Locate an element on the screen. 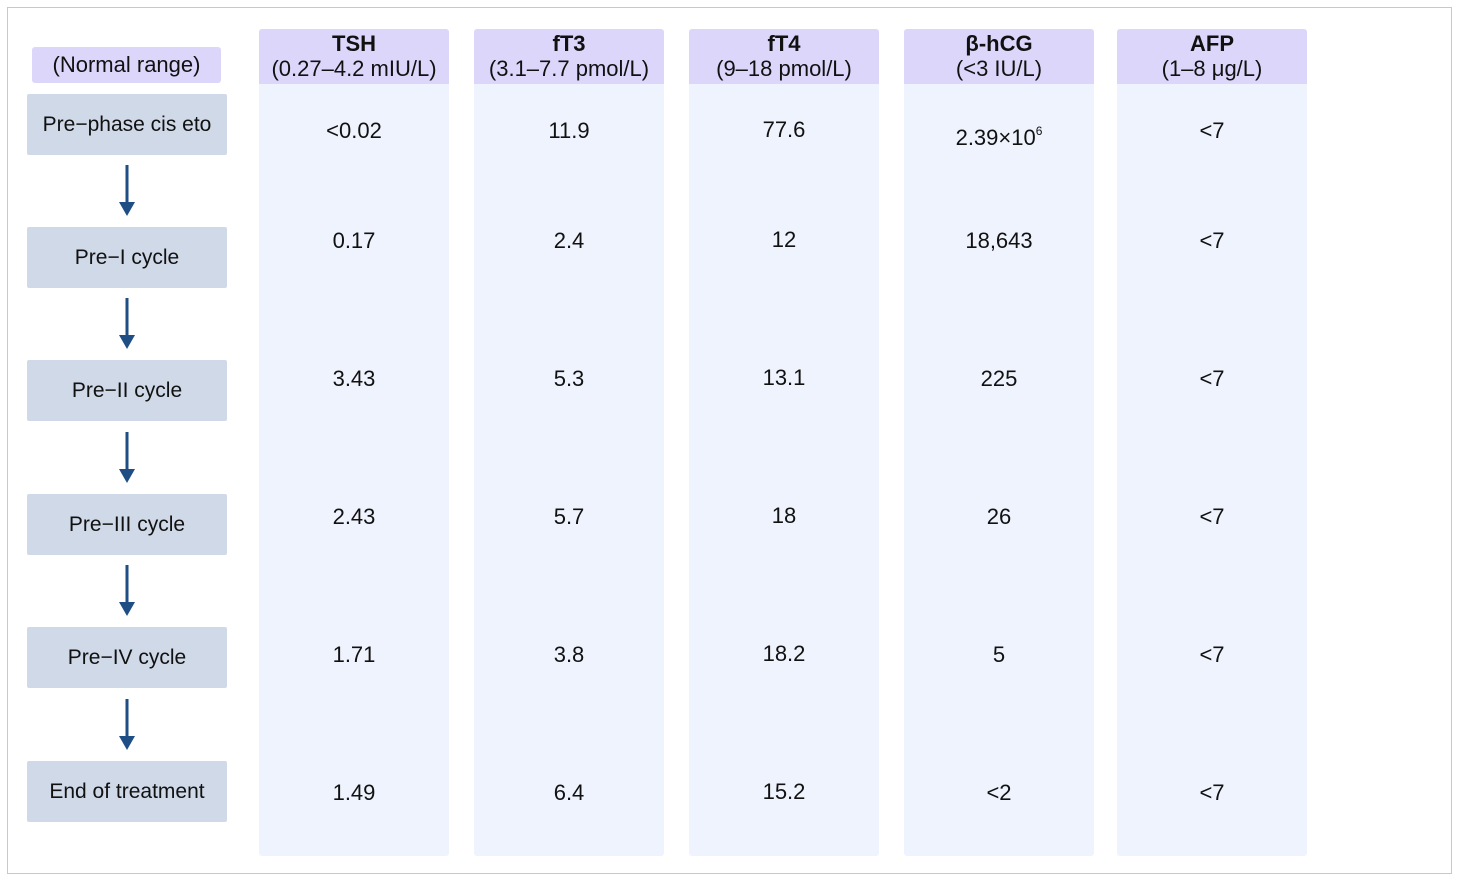 This screenshot has width=1460, height=882. column-header: fT4 (9–18 pmol/L) is located at coordinates (784, 56).